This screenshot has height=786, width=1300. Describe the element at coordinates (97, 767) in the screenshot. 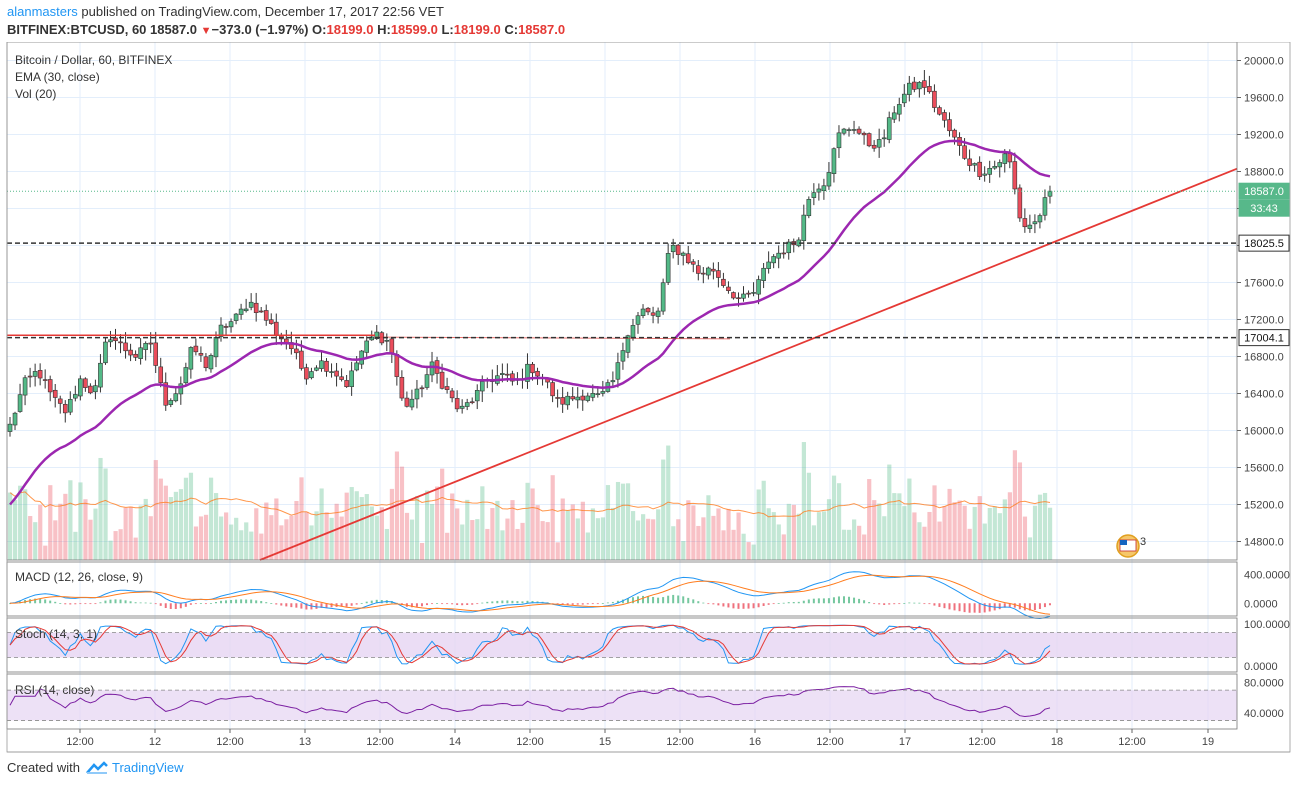

I see `tradingview-logo-icon` at that location.